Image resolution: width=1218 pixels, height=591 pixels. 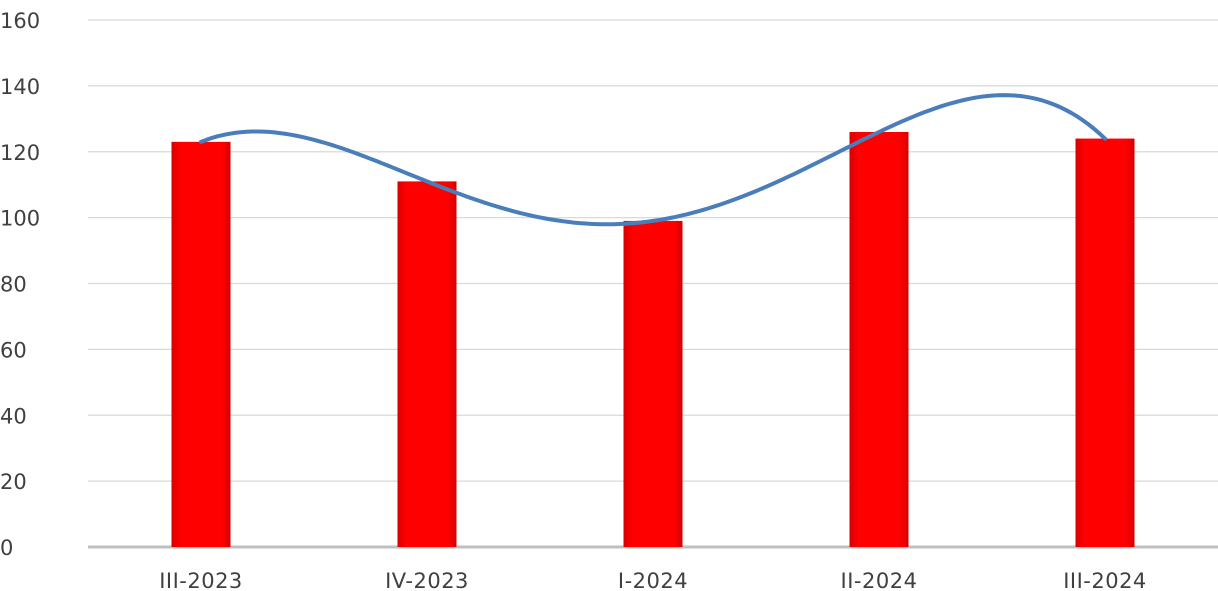 I want to click on x-tick-label: IV-2023, so click(x=427, y=580).